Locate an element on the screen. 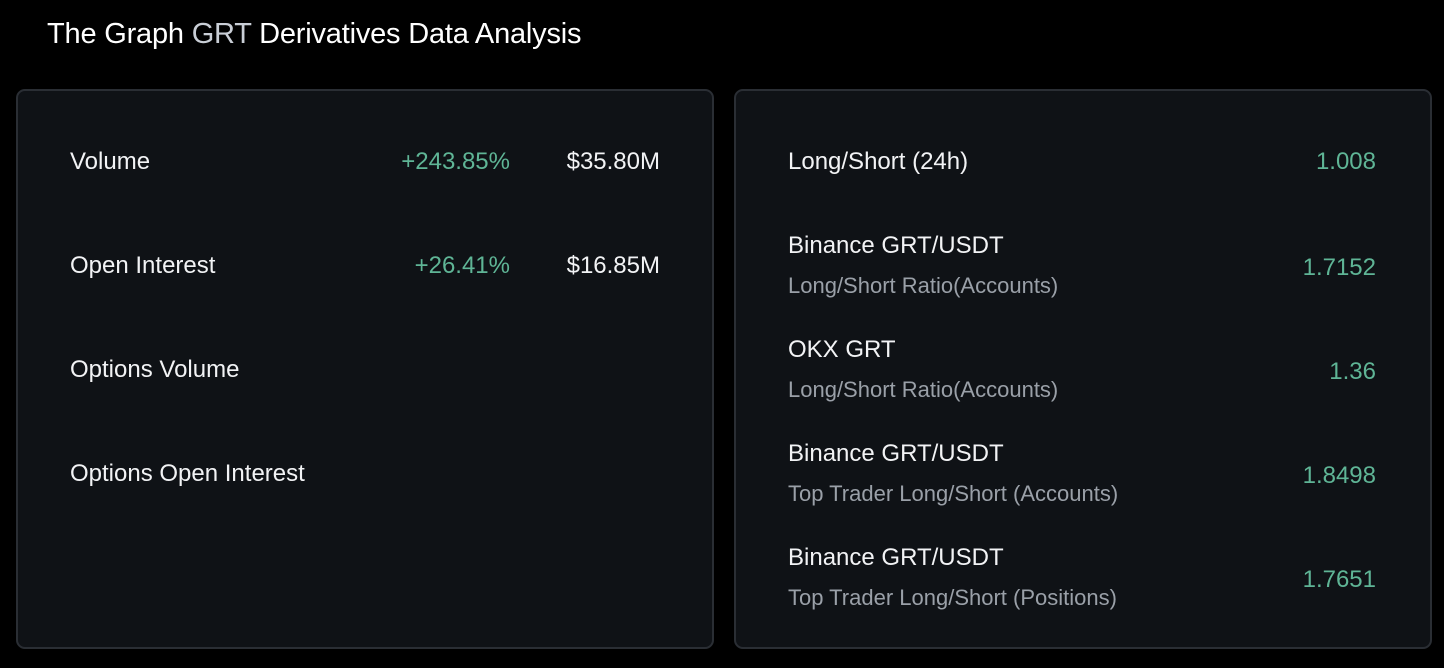 This screenshot has width=1444, height=668. row-label: Volume is located at coordinates (110, 161).